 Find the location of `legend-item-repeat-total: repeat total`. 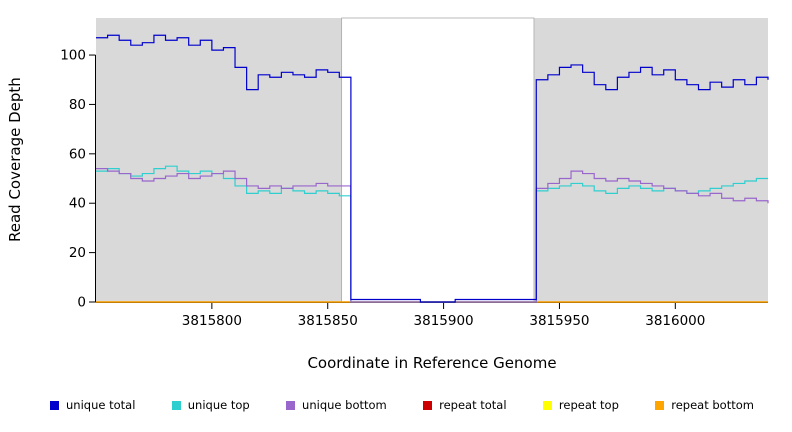

legend-item-repeat-total: repeat total is located at coordinates (465, 405).